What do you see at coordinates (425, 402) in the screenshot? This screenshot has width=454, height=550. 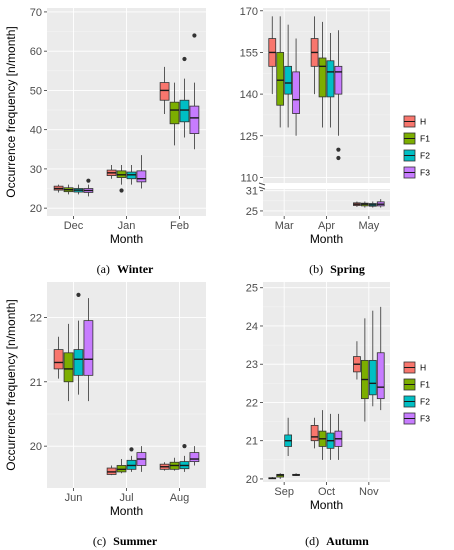 I see `autumn-legend-label-f2: F2` at bounding box center [425, 402].